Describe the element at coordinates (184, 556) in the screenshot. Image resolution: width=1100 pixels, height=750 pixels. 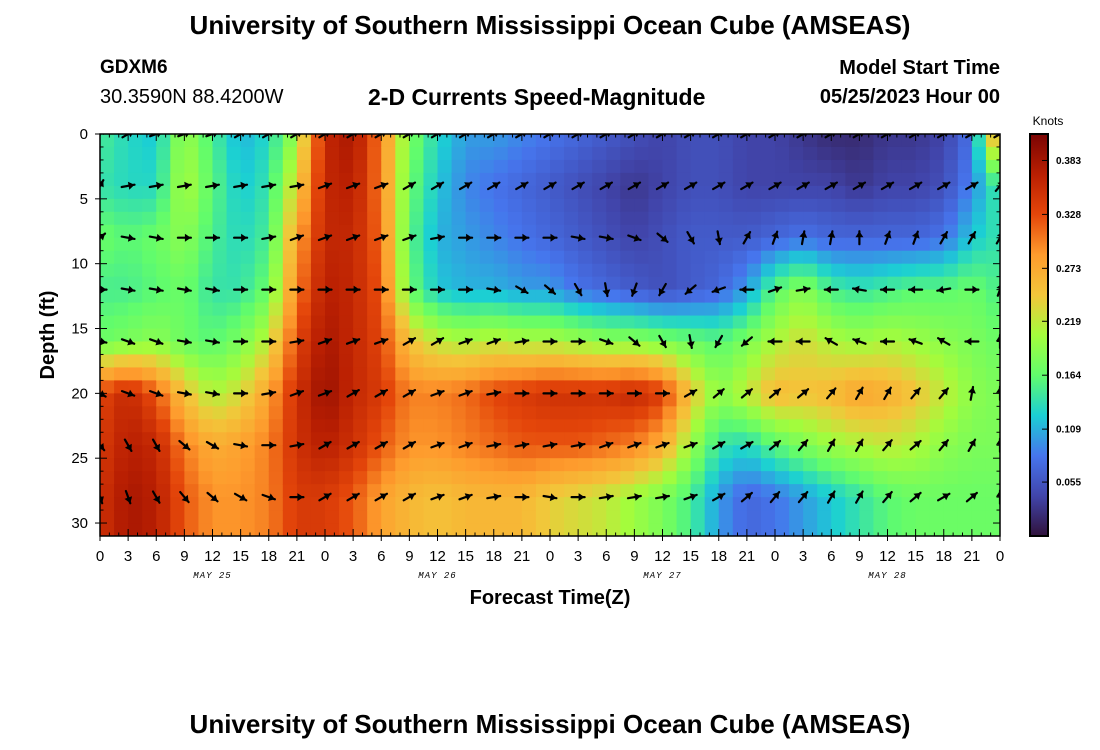
I see `x-tick-label: 9` at that location.